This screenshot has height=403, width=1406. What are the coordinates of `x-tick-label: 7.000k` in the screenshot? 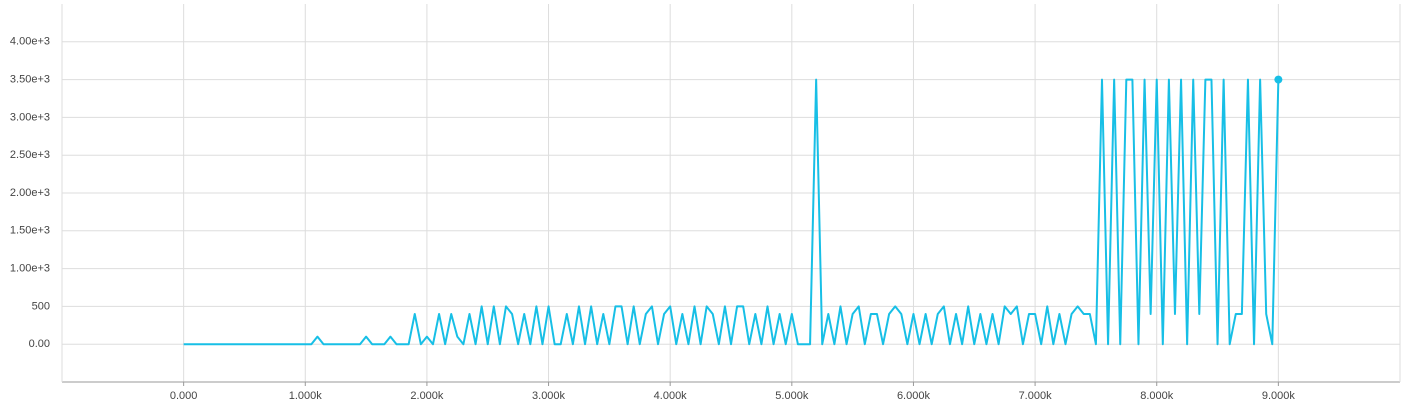 It's located at (1036, 396).